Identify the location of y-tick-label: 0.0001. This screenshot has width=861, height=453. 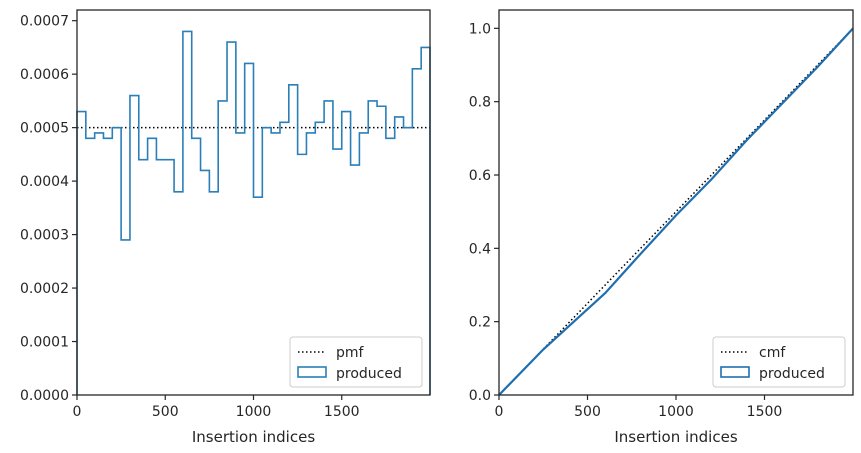
(44, 343).